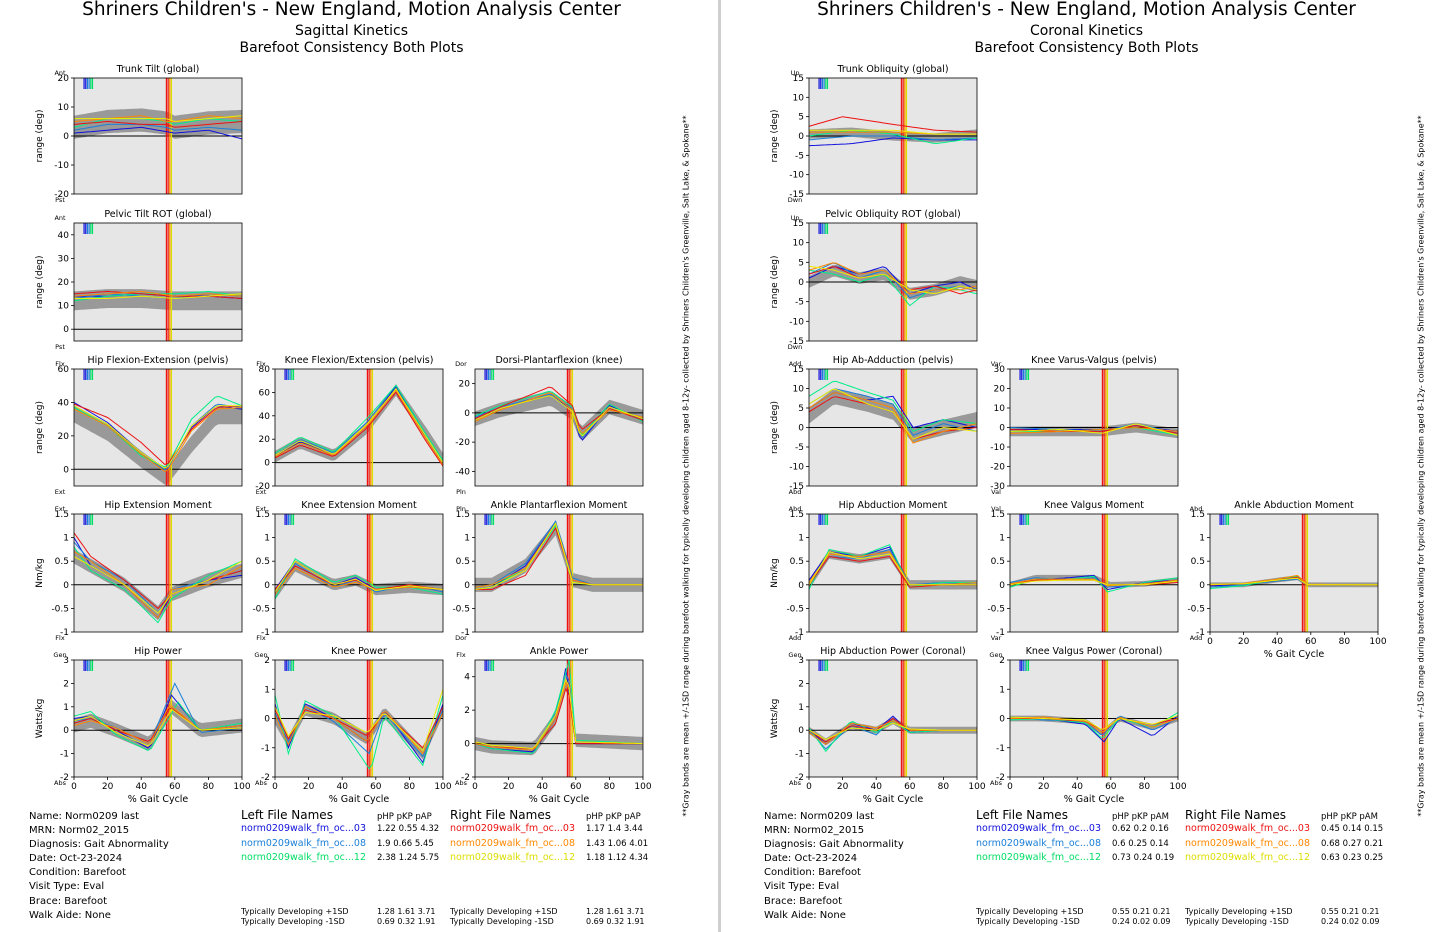 This screenshot has height=932, width=1455. What do you see at coordinates (795, 218) in the screenshot?
I see `direction-top-label: Up` at bounding box center [795, 218].